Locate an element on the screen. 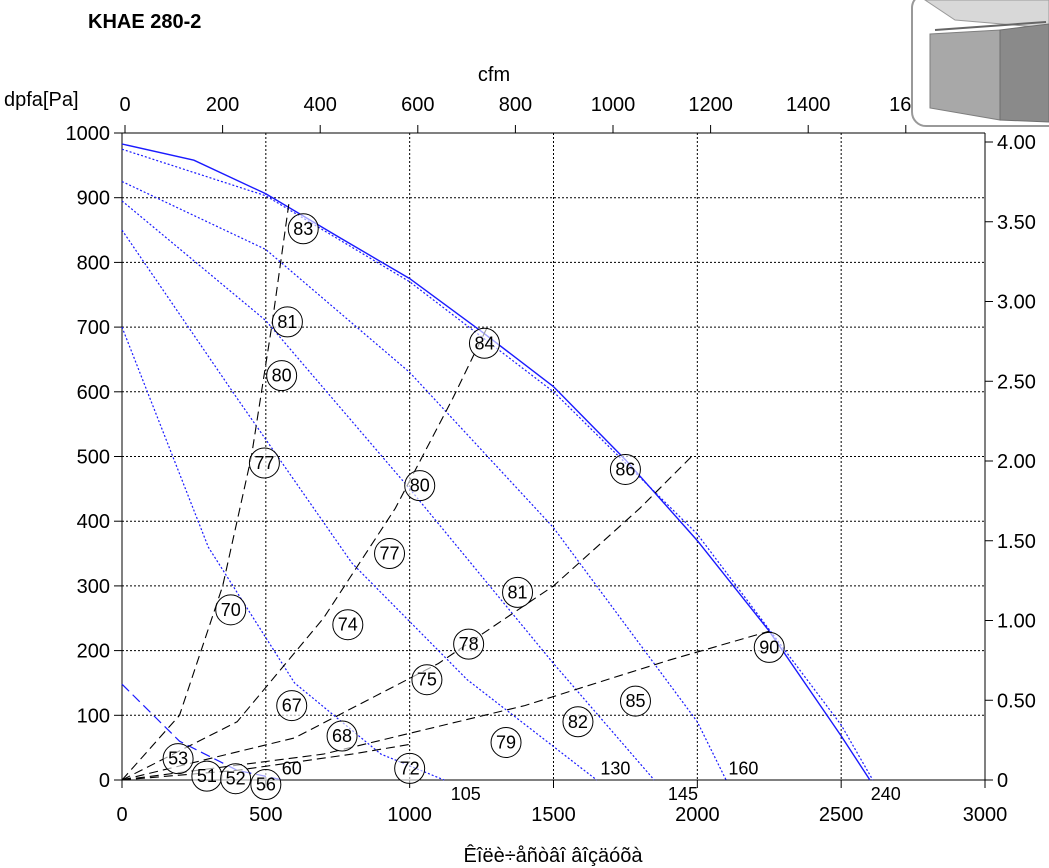  efficiency-marker: 86 is located at coordinates (625, 469).